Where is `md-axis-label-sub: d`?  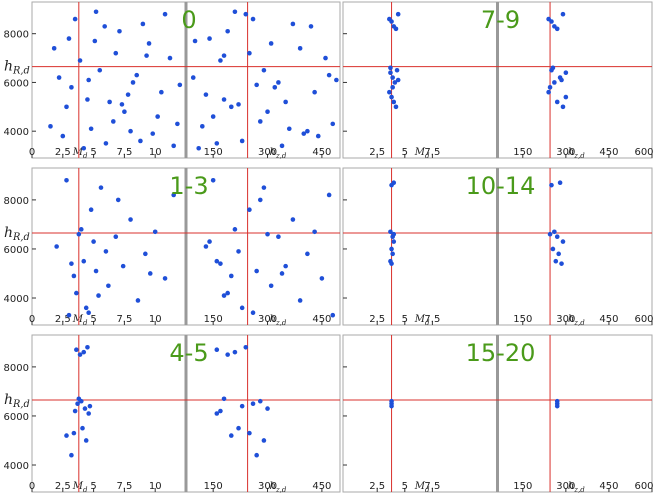 md-axis-label-sub: d is located at coordinates (85, 490).